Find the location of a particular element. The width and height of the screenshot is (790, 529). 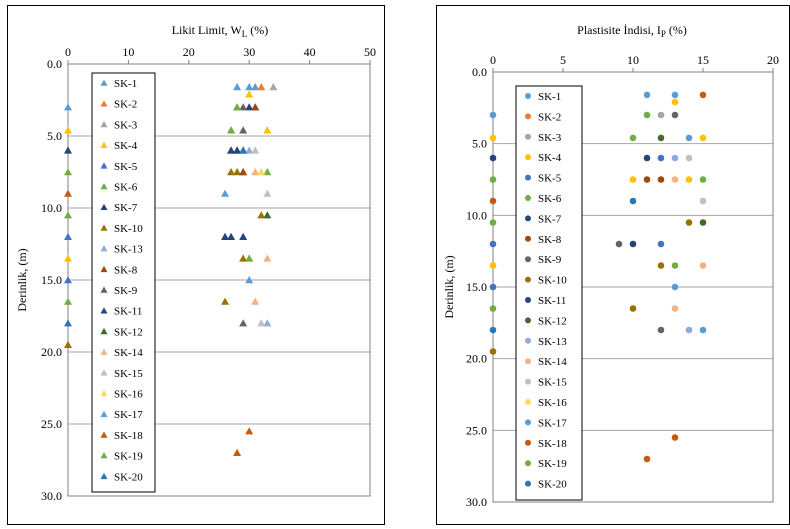

x-tick-label: 15 is located at coordinates (703, 60).